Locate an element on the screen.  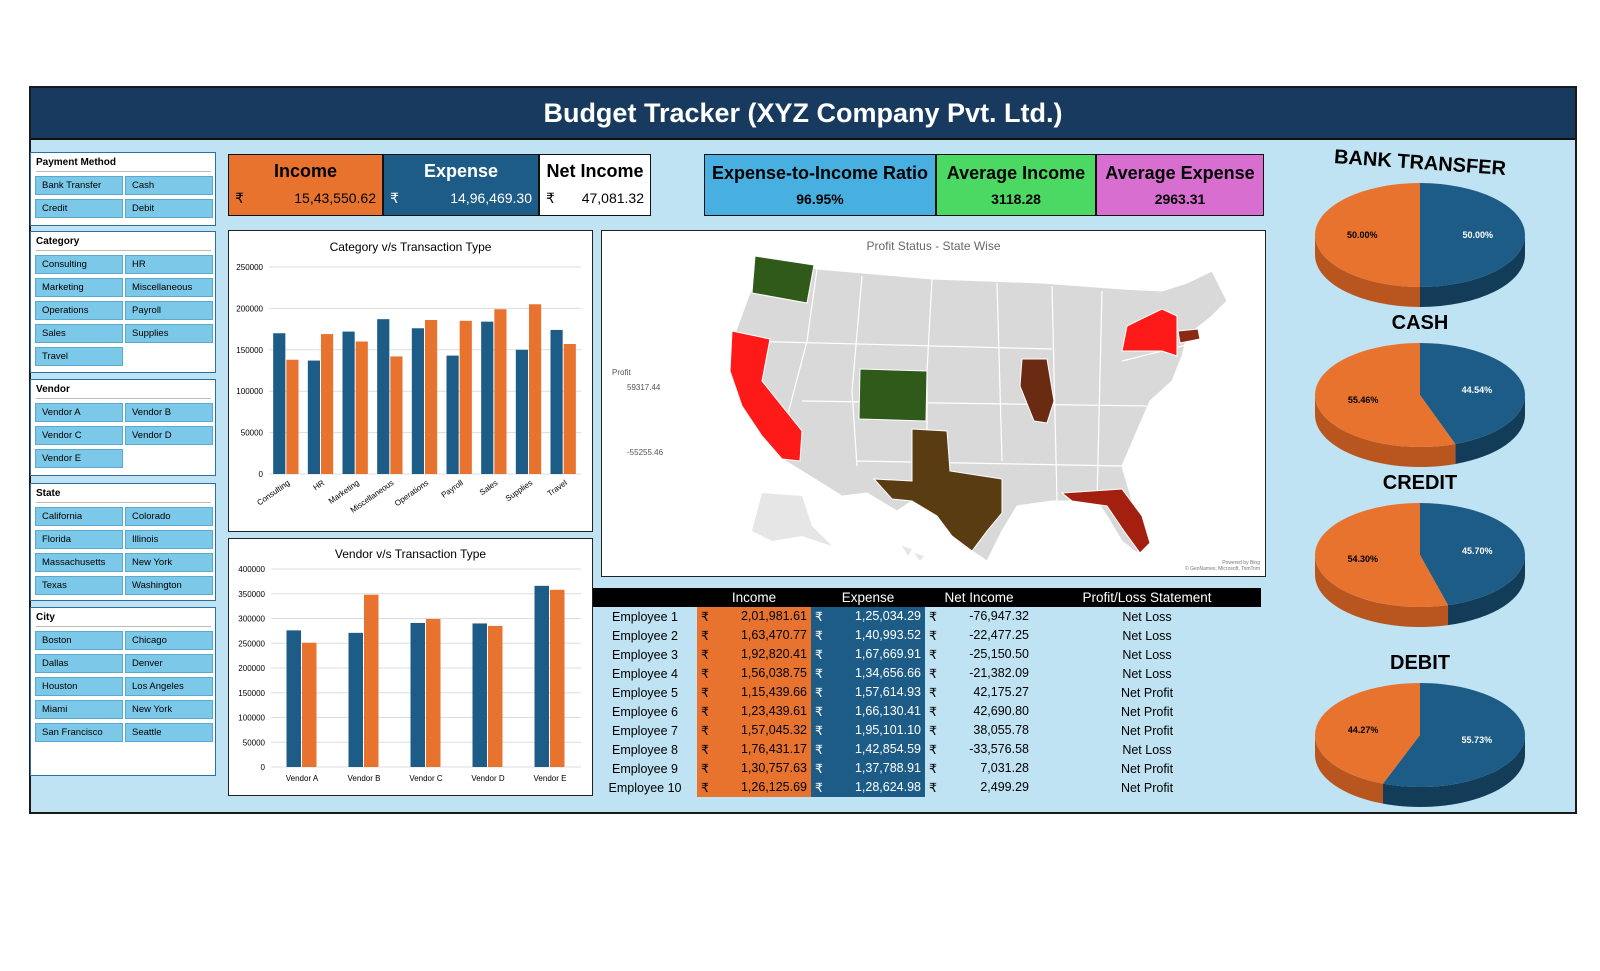
slicer-button-debit: Debit is located at coordinates (169, 208).